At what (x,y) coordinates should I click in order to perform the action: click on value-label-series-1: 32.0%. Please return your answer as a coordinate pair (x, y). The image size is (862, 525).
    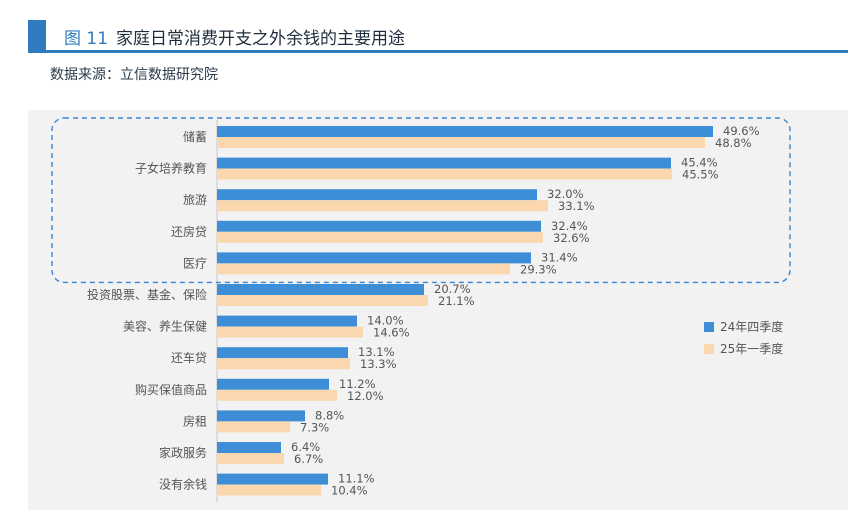
    Looking at the image, I should click on (565, 194).